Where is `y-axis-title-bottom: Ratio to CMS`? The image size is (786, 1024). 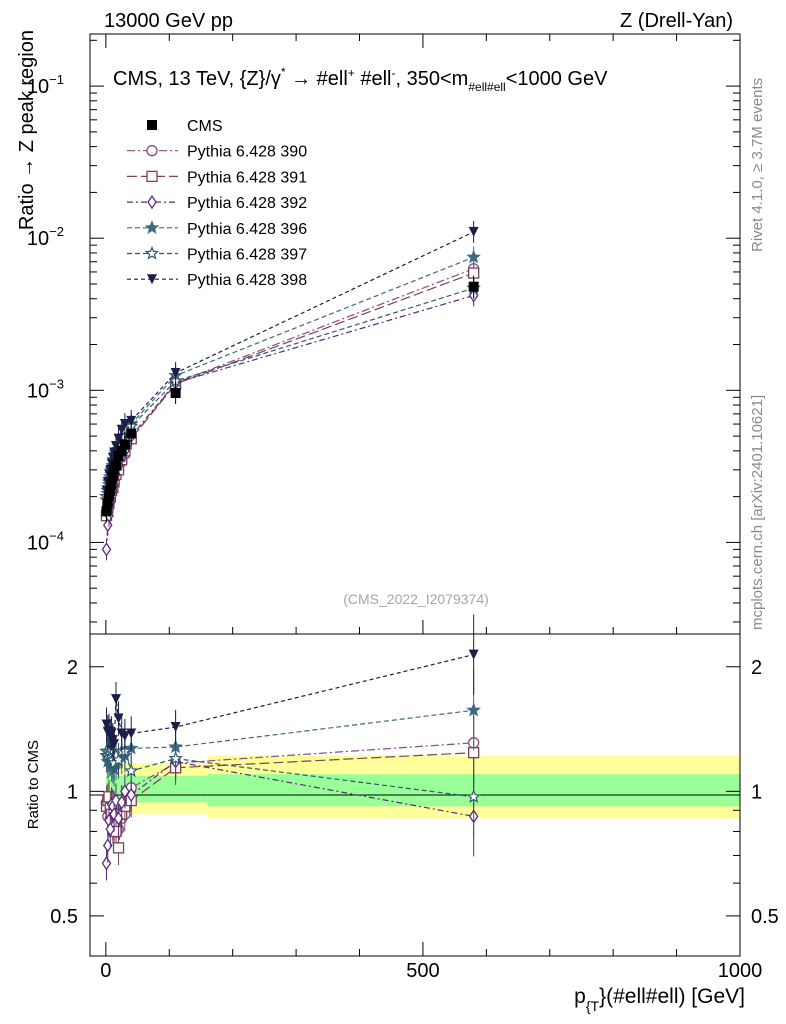
y-axis-title-bottom: Ratio to CMS is located at coordinates (33, 784).